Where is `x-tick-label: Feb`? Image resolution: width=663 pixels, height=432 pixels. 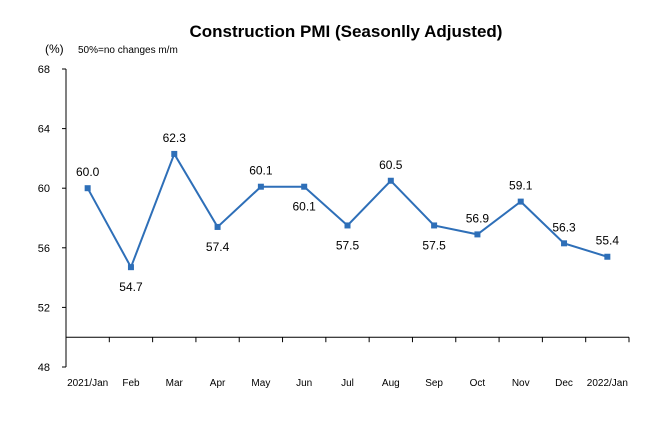 x-tick-label: Feb is located at coordinates (131, 383).